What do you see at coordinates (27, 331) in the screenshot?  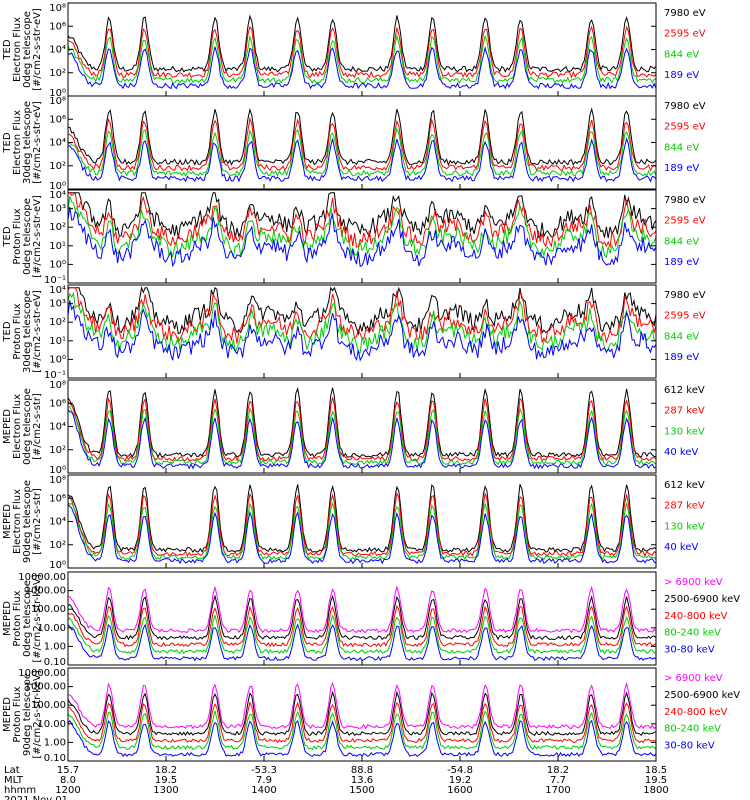 I see `y-axis-label-line: 30deg telescope` at bounding box center [27, 331].